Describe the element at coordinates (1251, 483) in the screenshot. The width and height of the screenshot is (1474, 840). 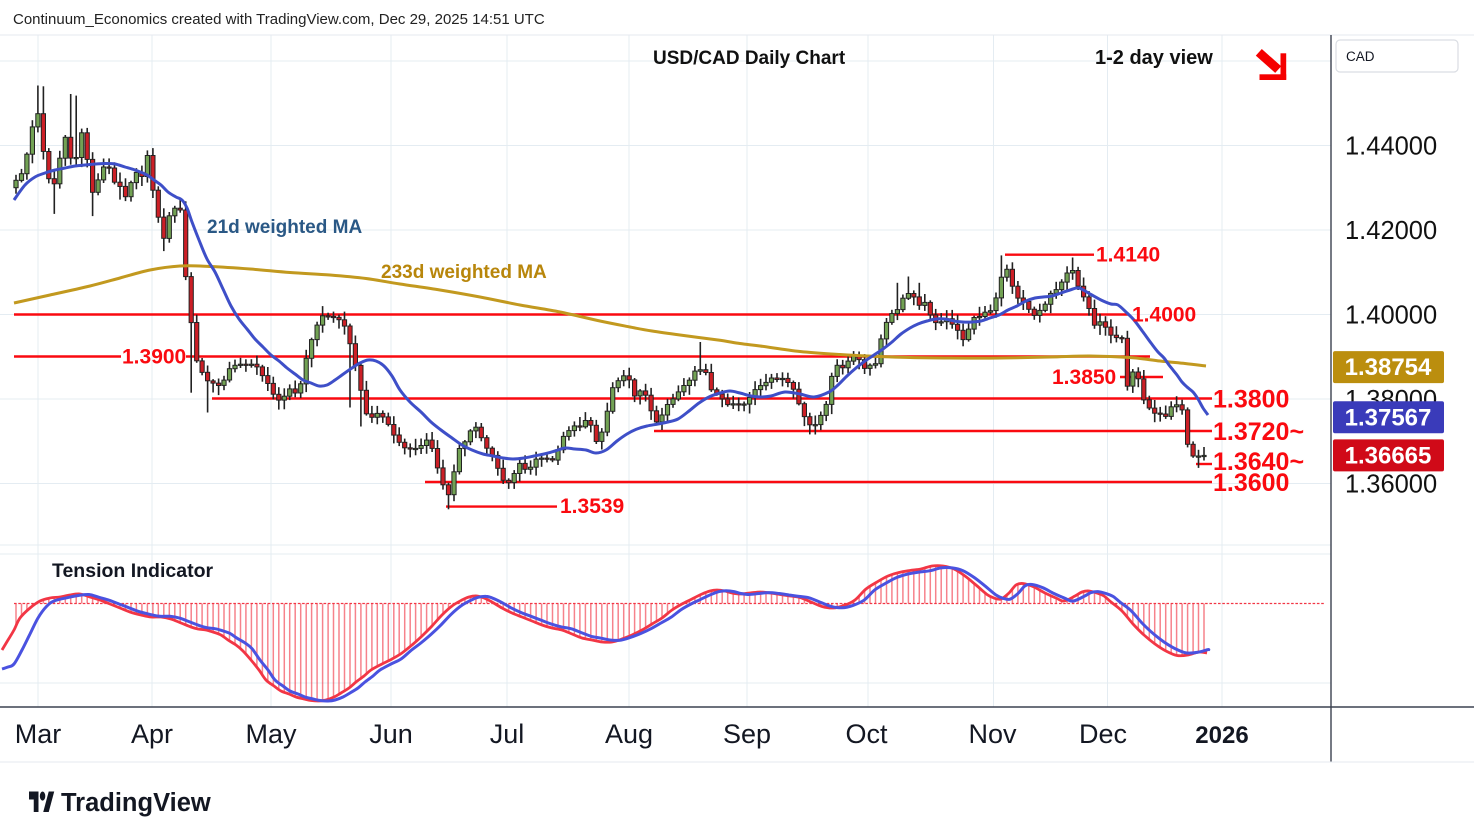
I see `svg-text: 1.3600` at that location.